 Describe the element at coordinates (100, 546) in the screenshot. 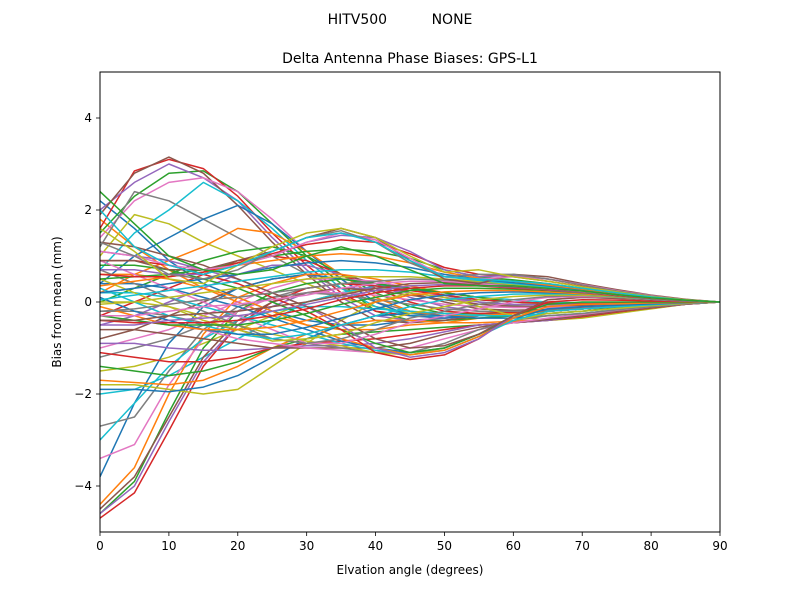

I see `x-tick-label: 0` at that location.